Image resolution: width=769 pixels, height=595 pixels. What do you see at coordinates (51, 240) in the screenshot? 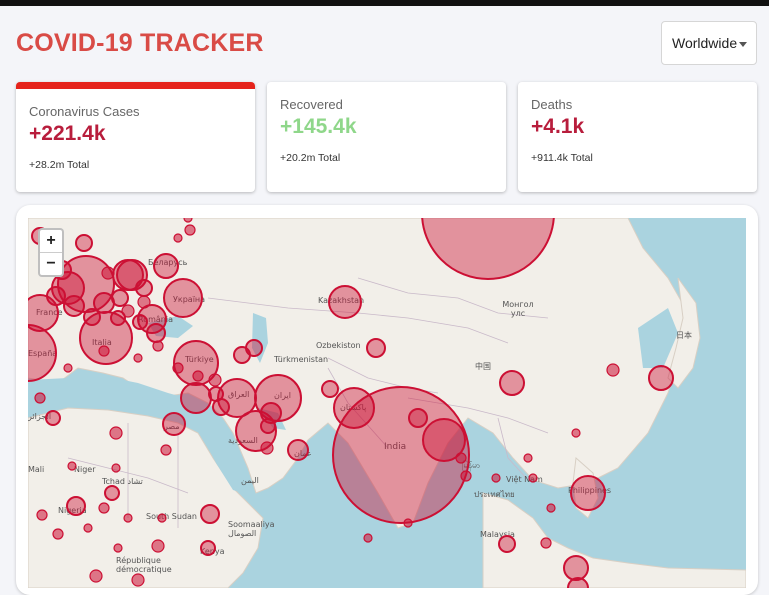
I see `zoom-in-button: +` at bounding box center [51, 240].